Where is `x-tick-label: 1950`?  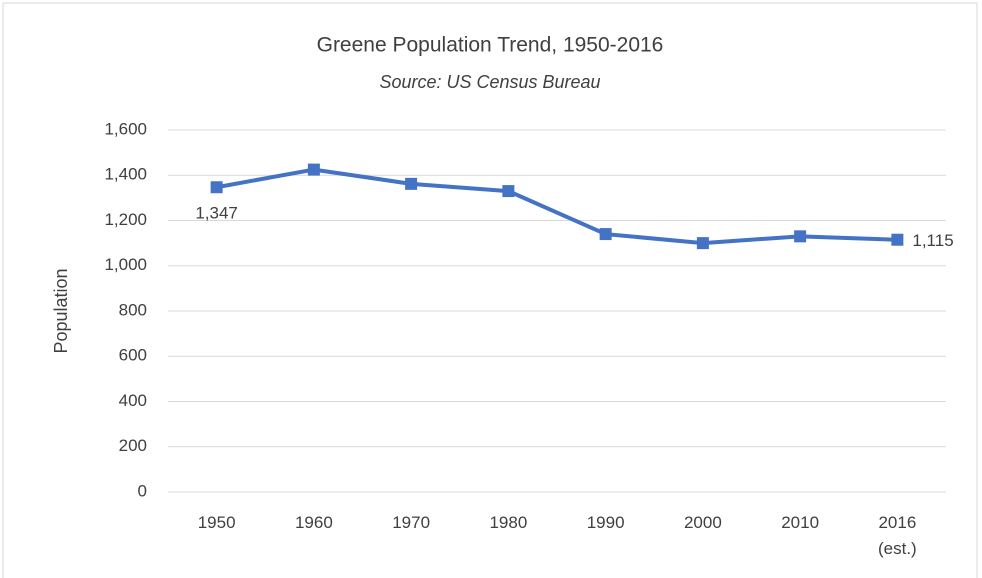 x-tick-label: 1950 is located at coordinates (216, 522).